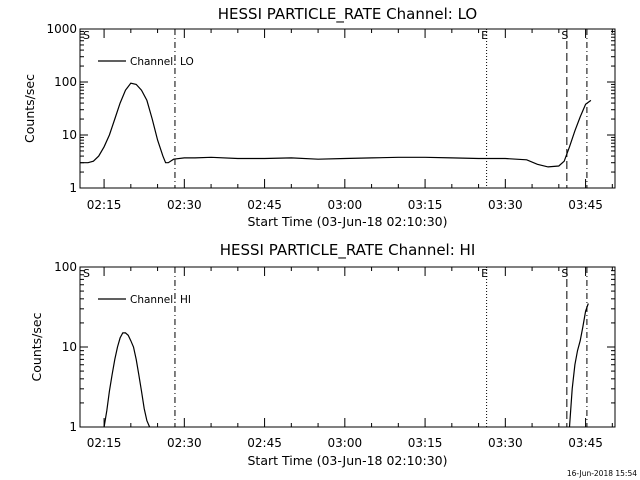 This screenshot has height=480, width=640. Describe the element at coordinates (348, 250) in the screenshot. I see `chart-title: HESSI PARTICLE_RATE Channel: HI` at that location.